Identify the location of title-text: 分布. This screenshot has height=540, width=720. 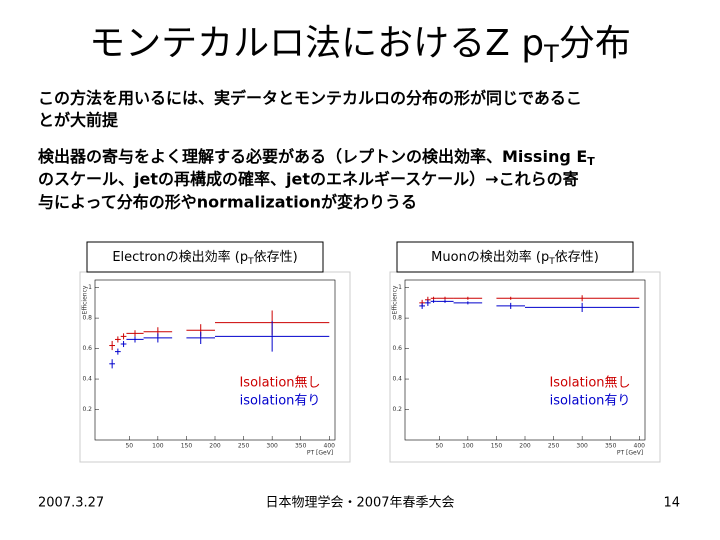
(595, 43).